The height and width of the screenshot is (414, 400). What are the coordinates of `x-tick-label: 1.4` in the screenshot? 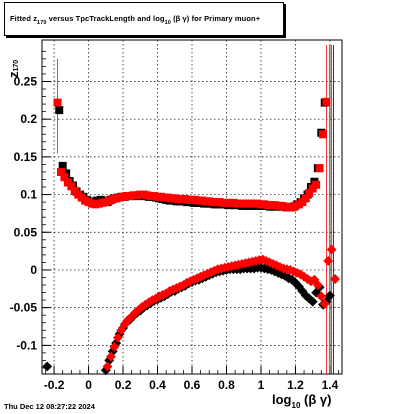 It's located at (330, 385).